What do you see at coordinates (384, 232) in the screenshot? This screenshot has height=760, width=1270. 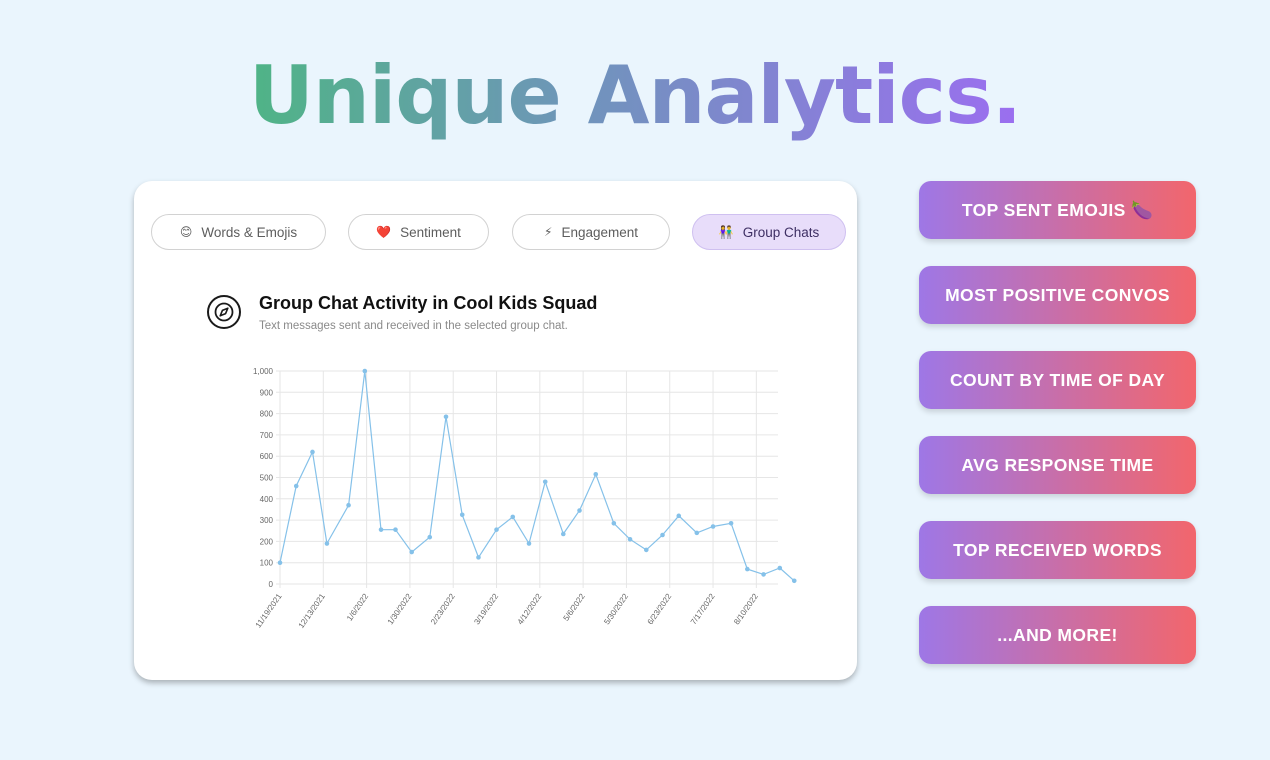 I see `heart-icon: ❤️` at bounding box center [384, 232].